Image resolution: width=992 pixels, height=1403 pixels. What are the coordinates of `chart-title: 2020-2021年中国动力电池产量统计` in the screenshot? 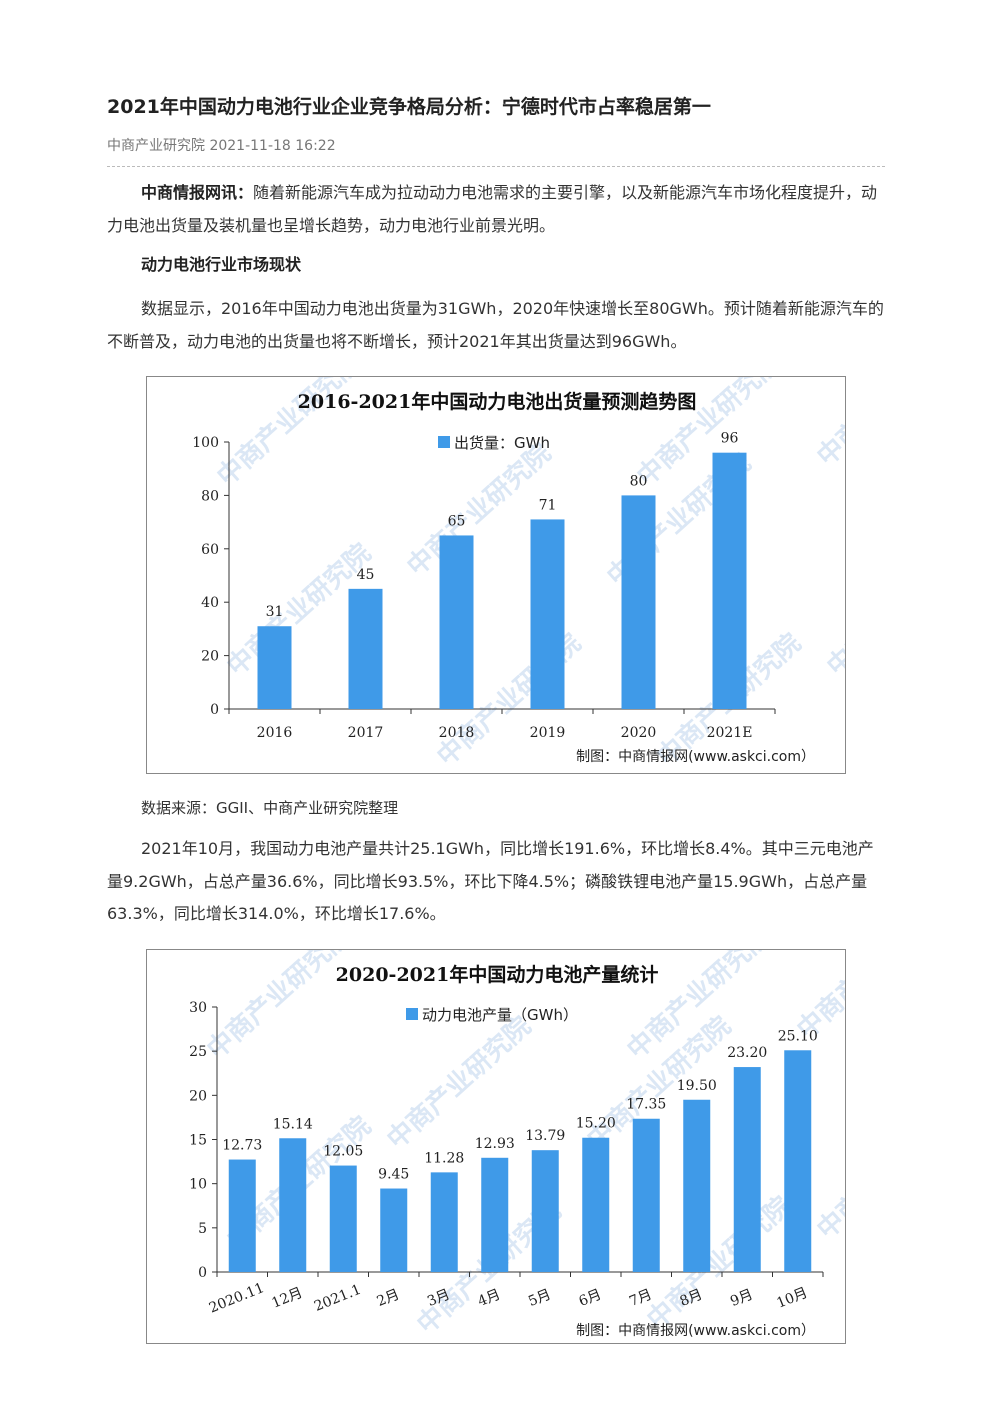 It's located at (497, 974).